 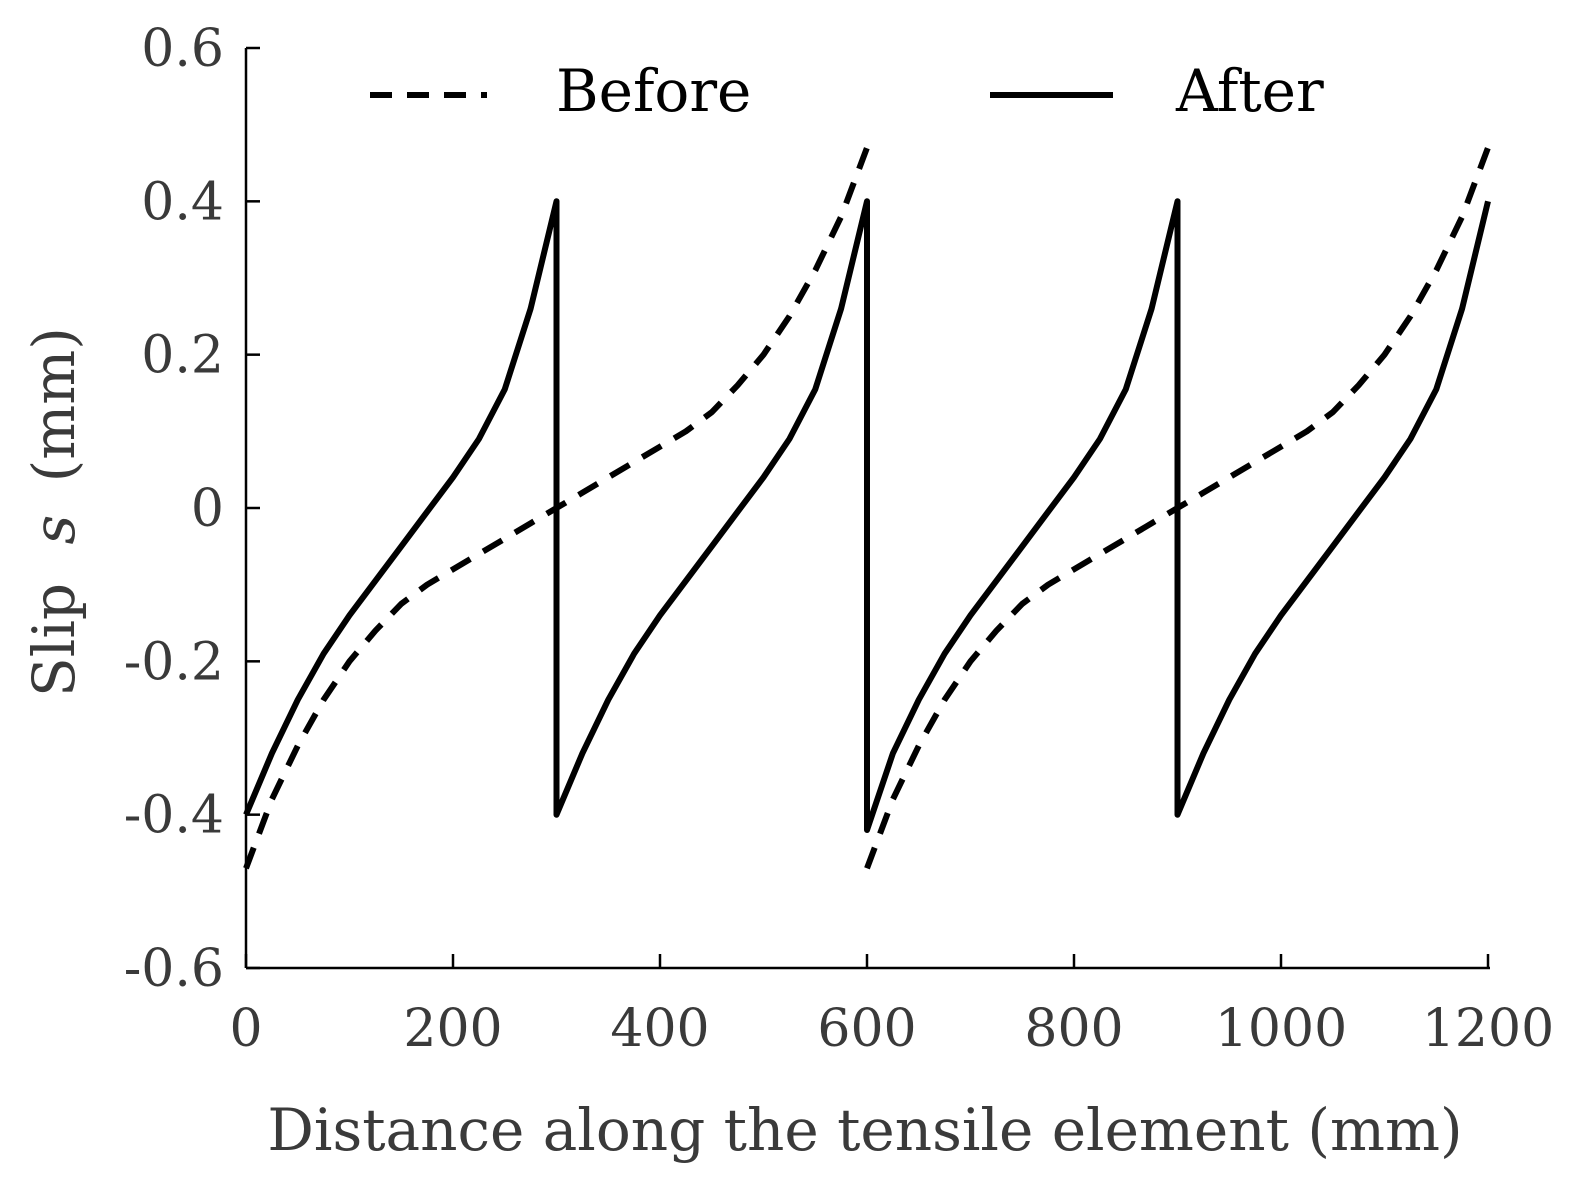 I want to click on x-tick-label: 1200, so click(x=1488, y=1029).